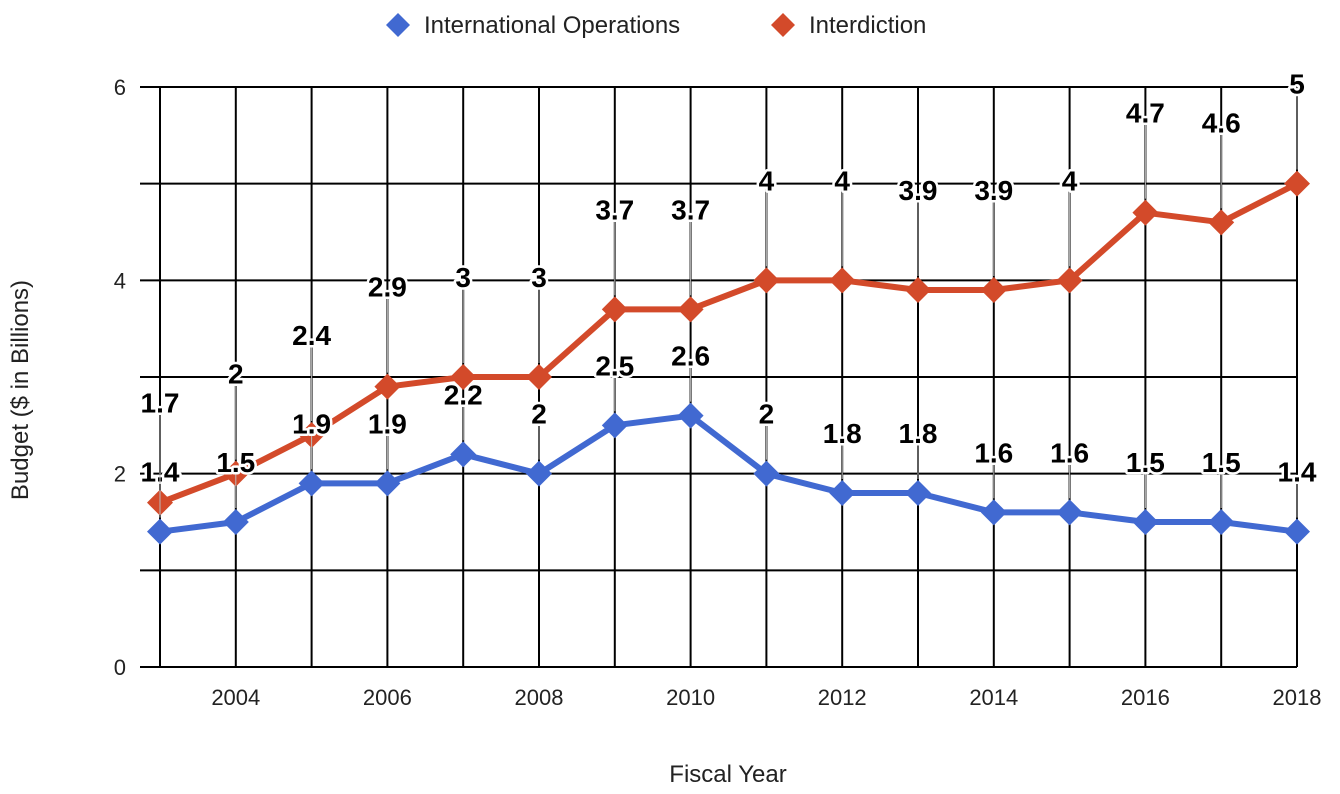 This screenshot has height=794, width=1340. What do you see at coordinates (690, 697) in the screenshot?
I see `x-tick-label: 2010` at bounding box center [690, 697].